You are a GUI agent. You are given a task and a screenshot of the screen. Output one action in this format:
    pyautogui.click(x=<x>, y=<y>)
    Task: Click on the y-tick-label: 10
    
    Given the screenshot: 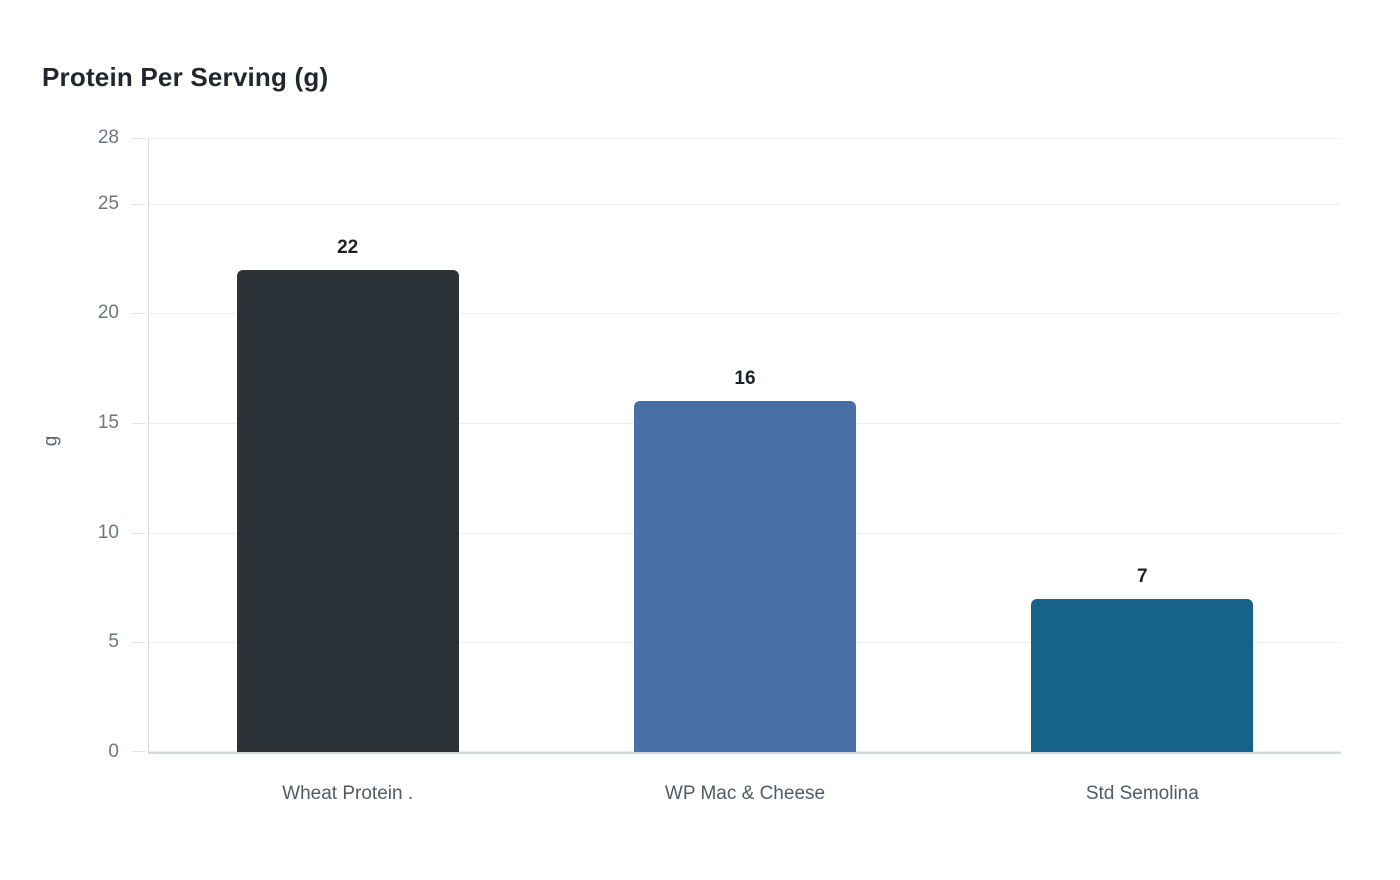 What is the action you would take?
    pyautogui.click(x=108, y=532)
    